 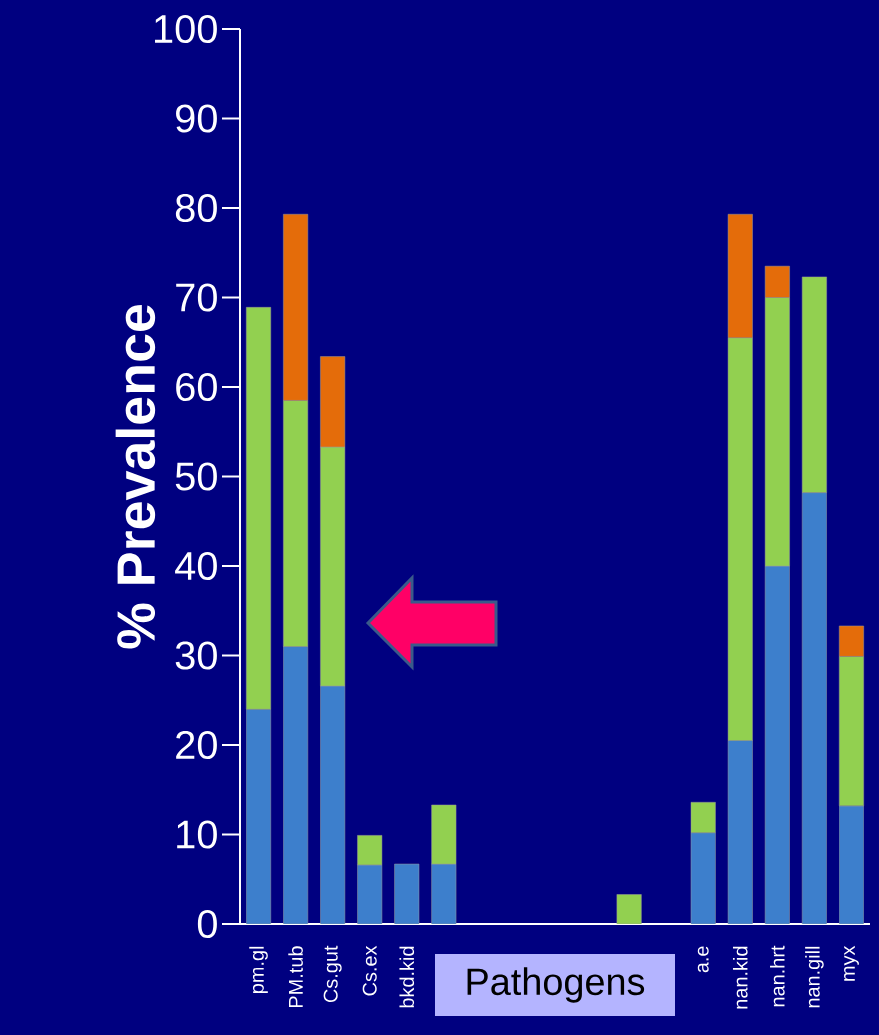 What do you see at coordinates (703, 959) in the screenshot?
I see `x-tick-label: a.e` at bounding box center [703, 959].